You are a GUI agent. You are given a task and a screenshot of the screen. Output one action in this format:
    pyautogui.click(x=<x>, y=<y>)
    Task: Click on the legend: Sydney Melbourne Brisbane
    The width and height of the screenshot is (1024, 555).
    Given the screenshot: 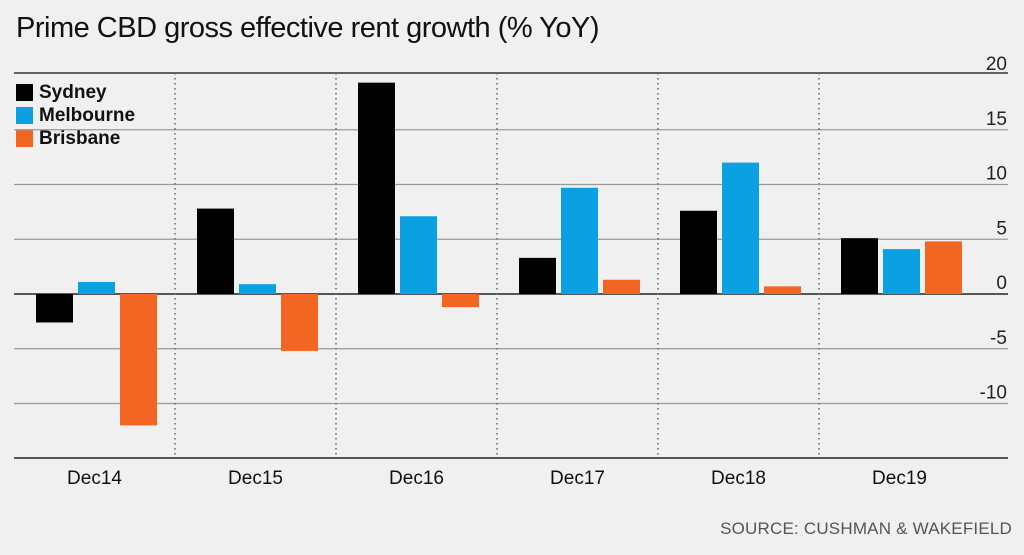 What is the action you would take?
    pyautogui.click(x=75, y=115)
    